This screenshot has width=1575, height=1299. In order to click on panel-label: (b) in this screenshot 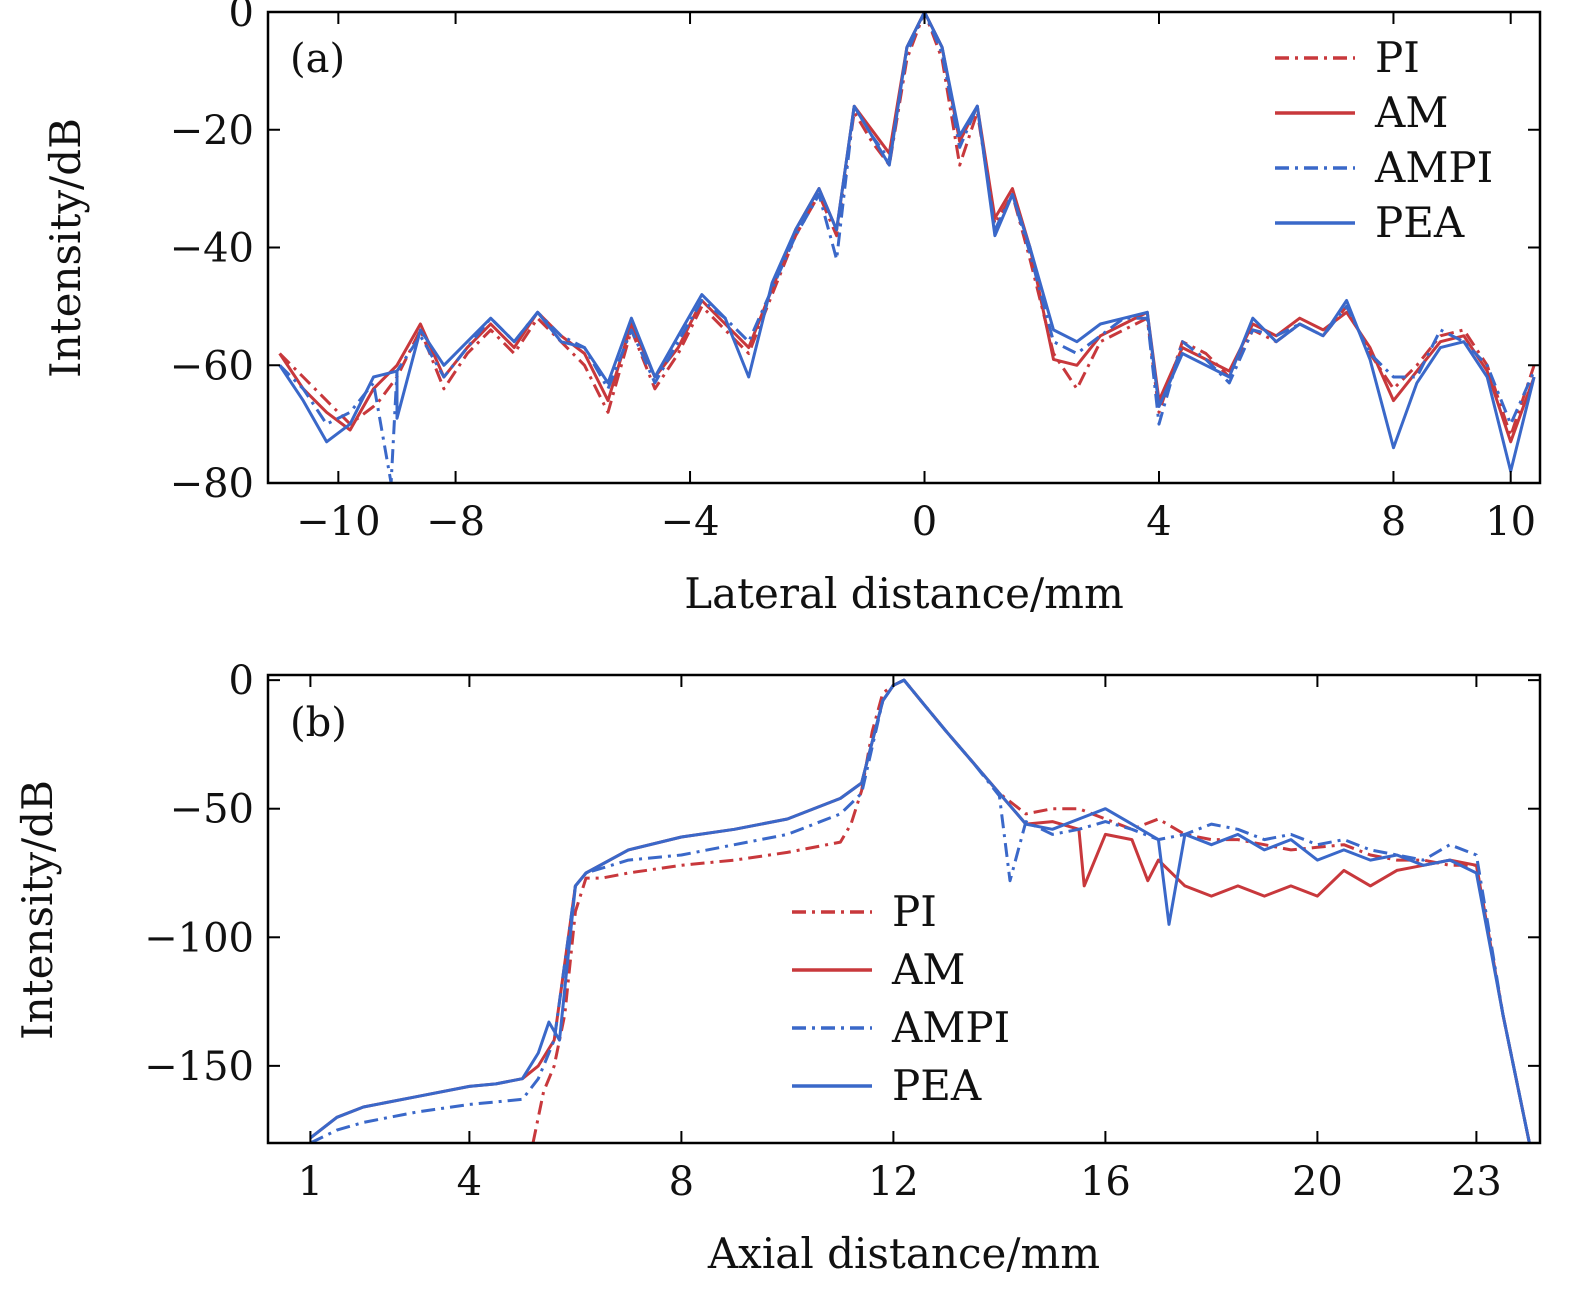, I will do `click(318, 723)`.